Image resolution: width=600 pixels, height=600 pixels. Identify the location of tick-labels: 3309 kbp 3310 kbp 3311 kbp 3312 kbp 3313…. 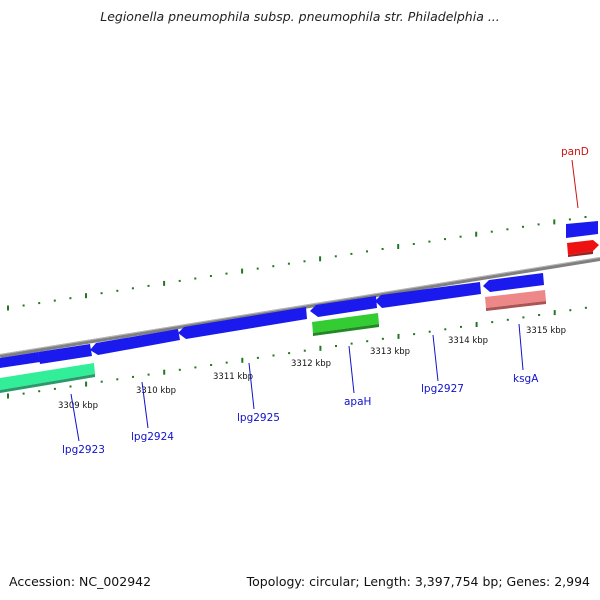
(312, 368).